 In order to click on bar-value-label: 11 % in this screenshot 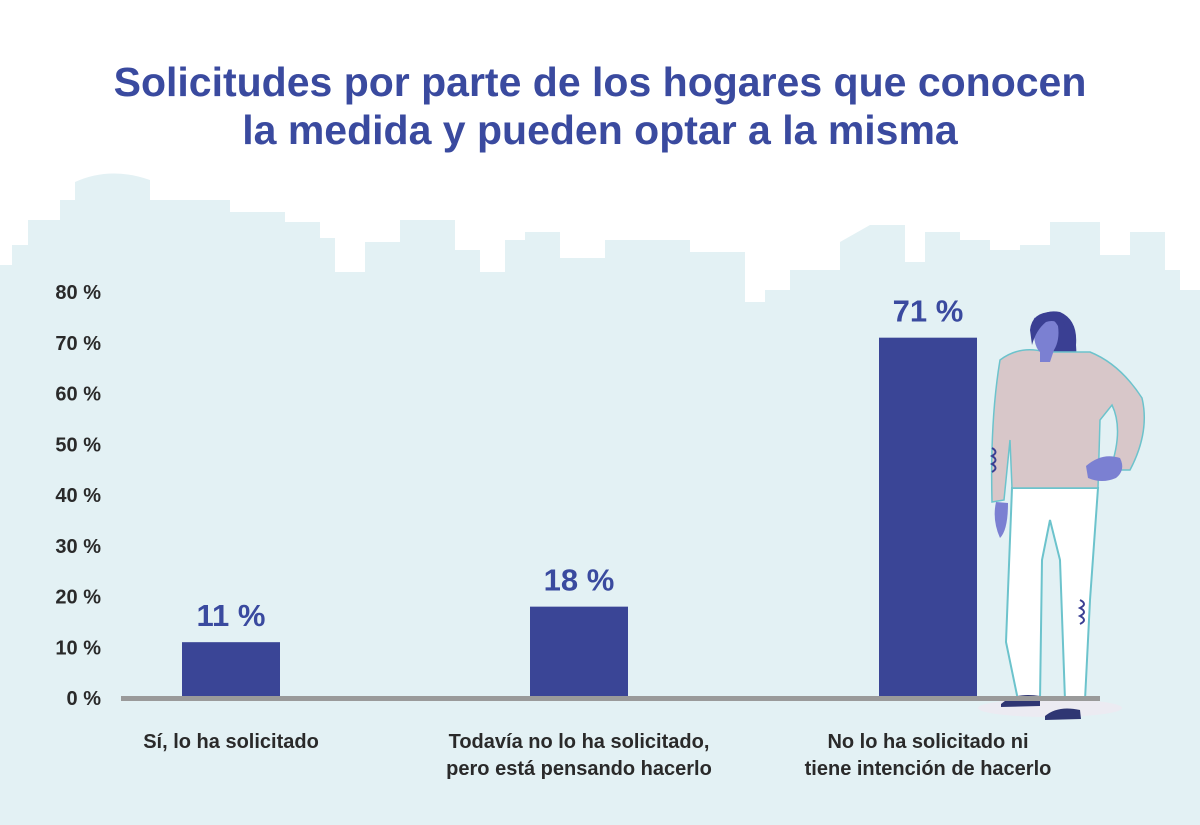, I will do `click(231, 615)`.